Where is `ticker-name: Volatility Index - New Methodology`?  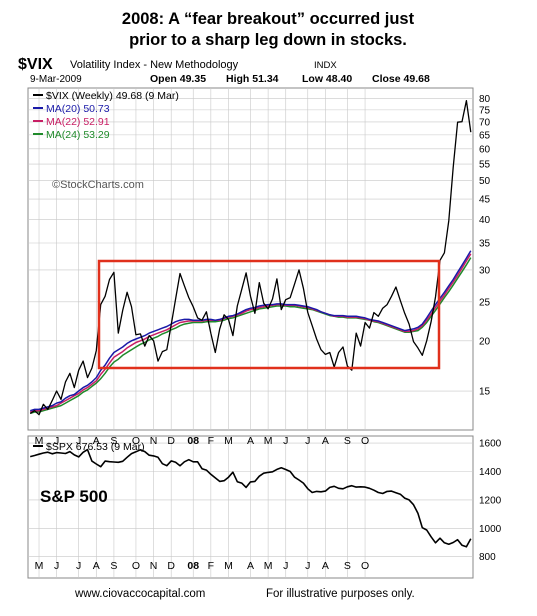
ticker-name: Volatility Index - New Methodology is located at coordinates (154, 65).